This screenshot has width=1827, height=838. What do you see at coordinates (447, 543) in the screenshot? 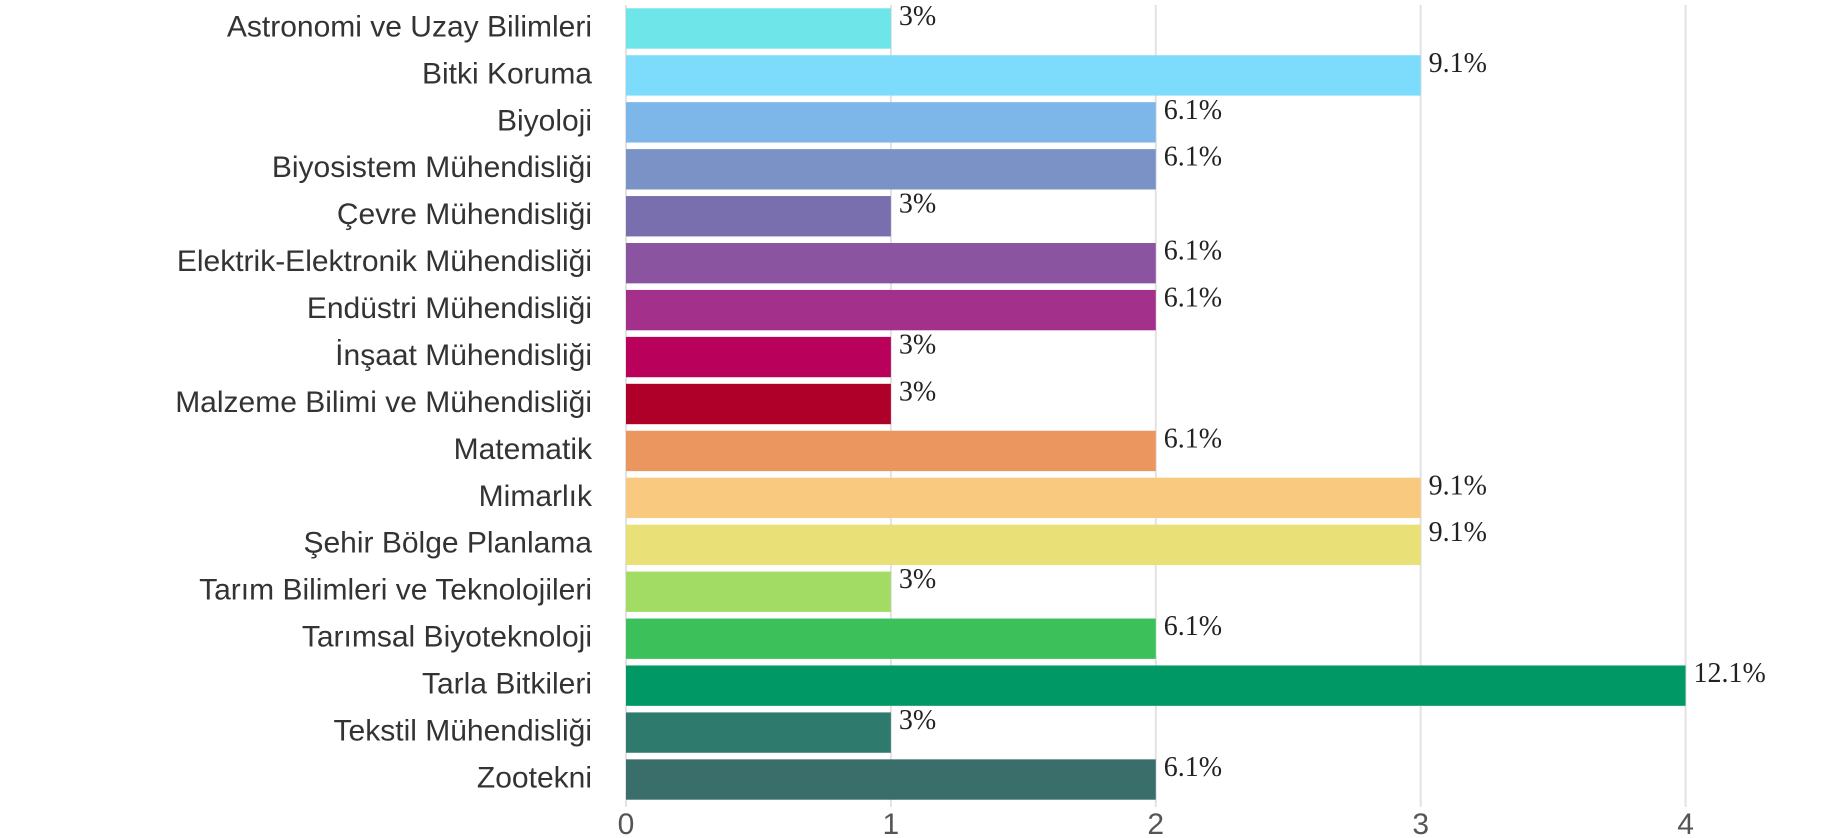
I see `y-tick-label: Şehir Bölge Planlama` at bounding box center [447, 543].